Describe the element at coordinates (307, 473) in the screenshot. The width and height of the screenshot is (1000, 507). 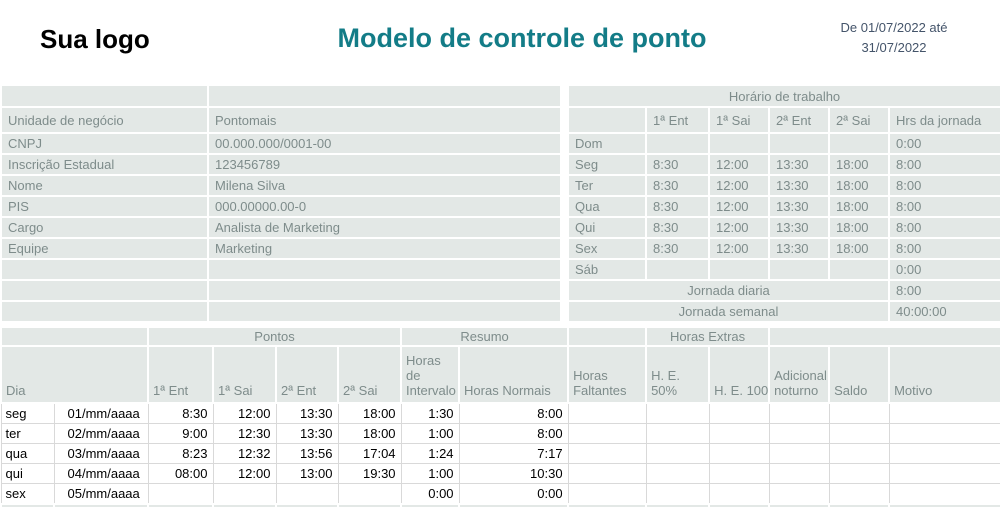
I see `timesheet-ent2: 13:00` at that location.